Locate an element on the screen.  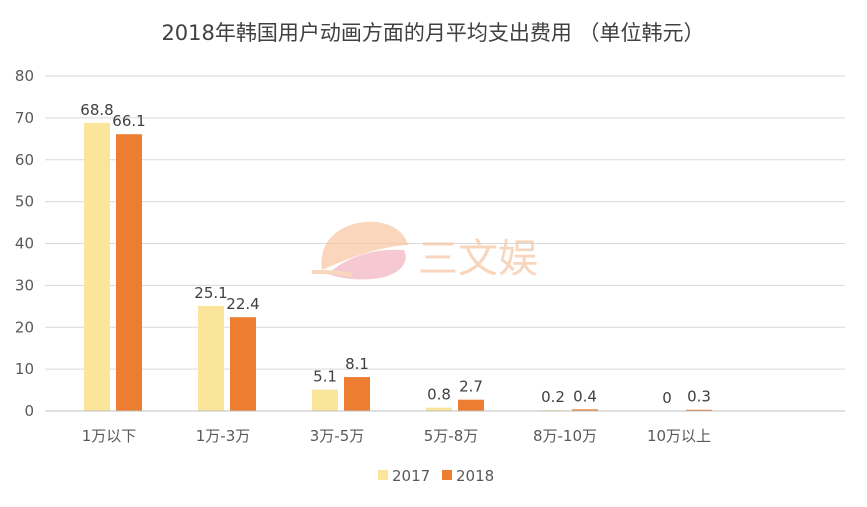
data-label: 5.1 is located at coordinates (325, 377).